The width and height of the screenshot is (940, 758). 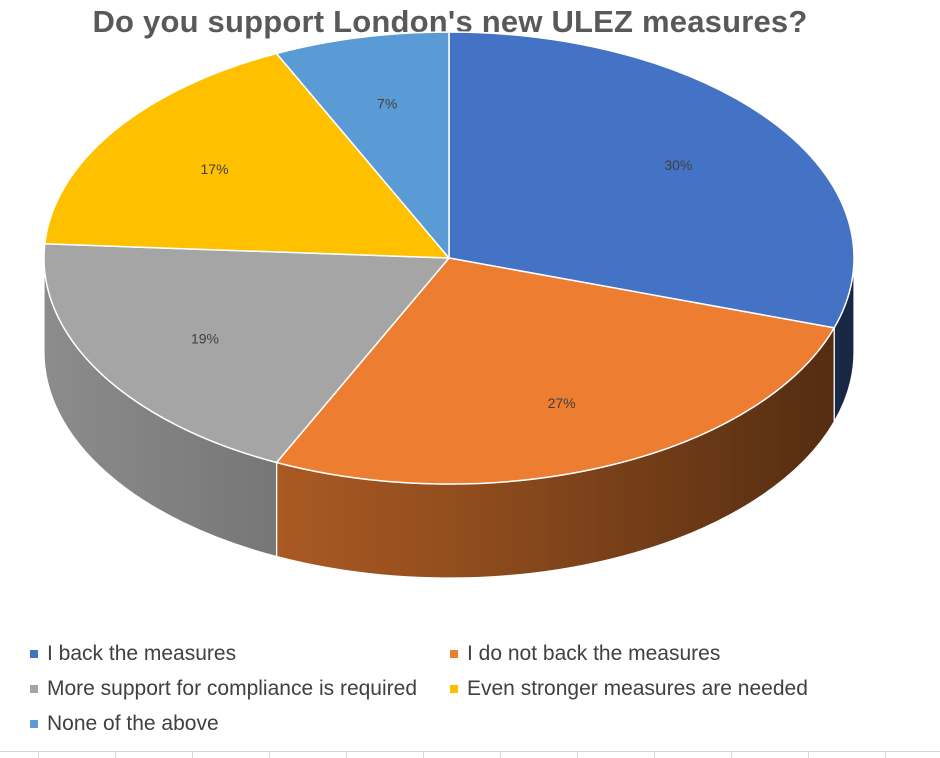 What do you see at coordinates (232, 688) in the screenshot?
I see `legend-label: More support for compliance is required` at bounding box center [232, 688].